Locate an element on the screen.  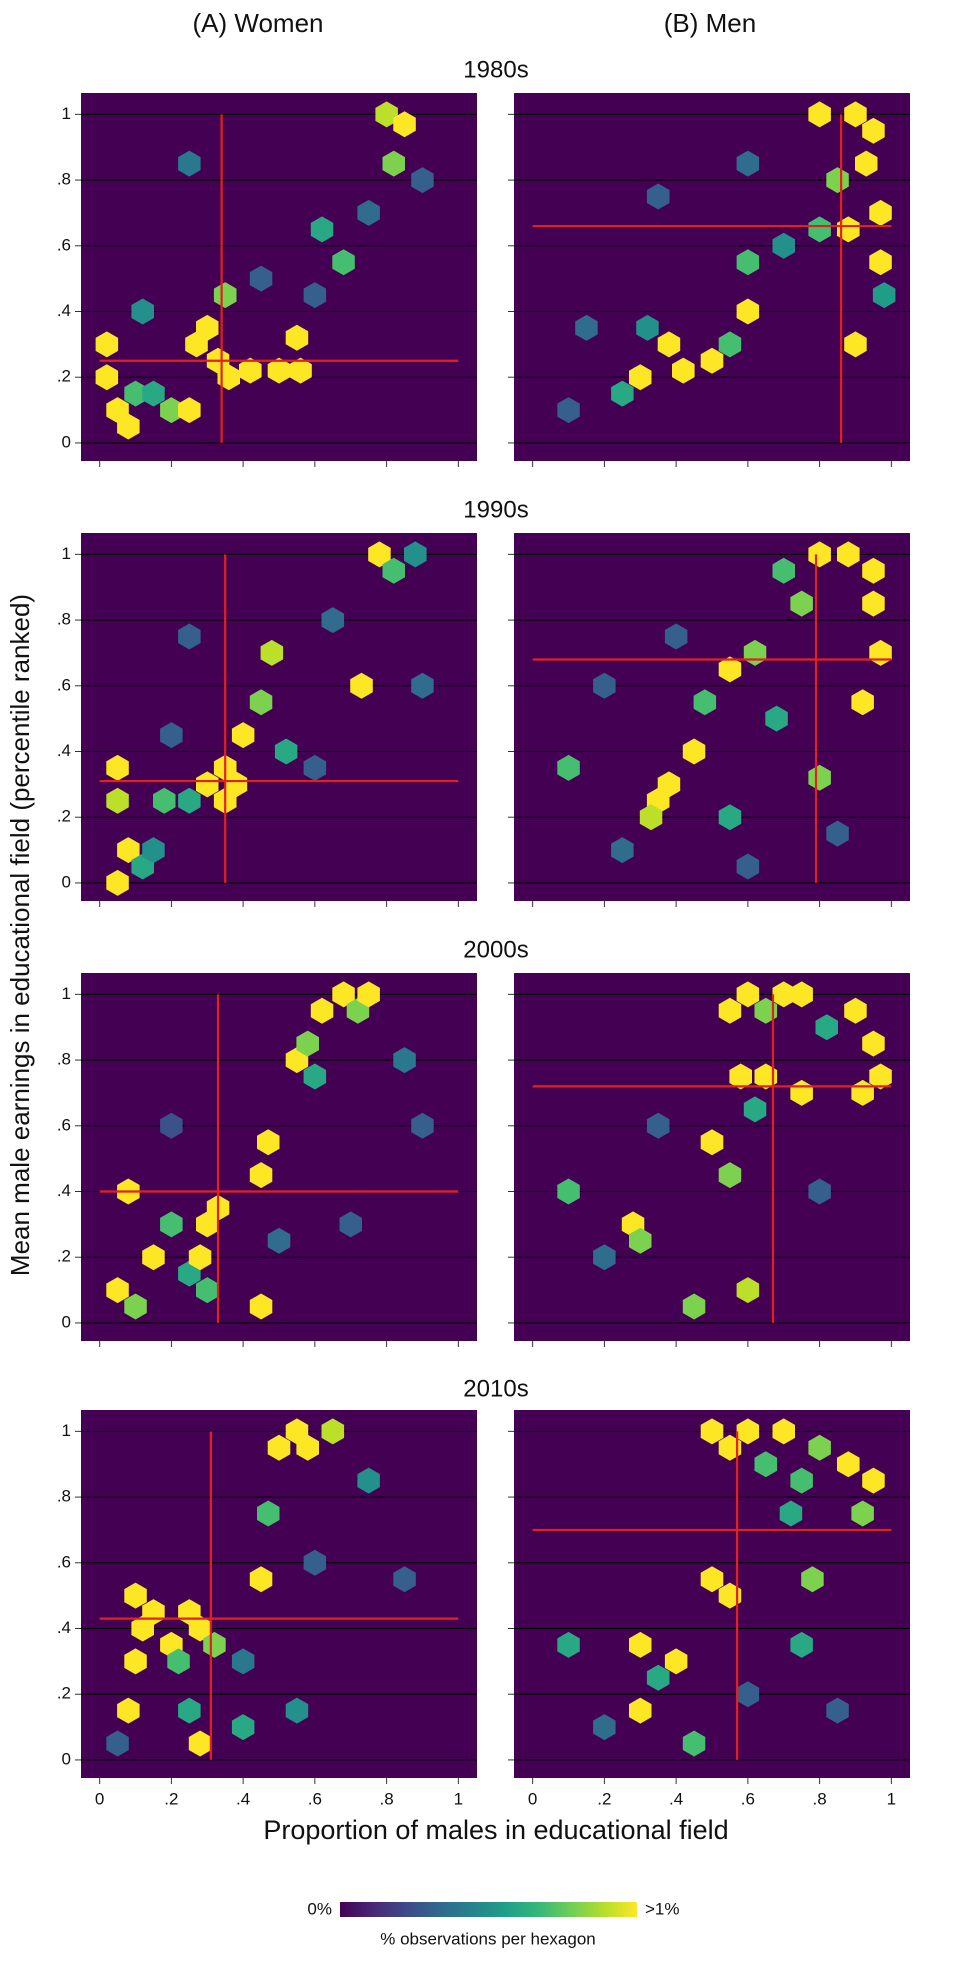
column-title: (A) Women is located at coordinates (258, 23).